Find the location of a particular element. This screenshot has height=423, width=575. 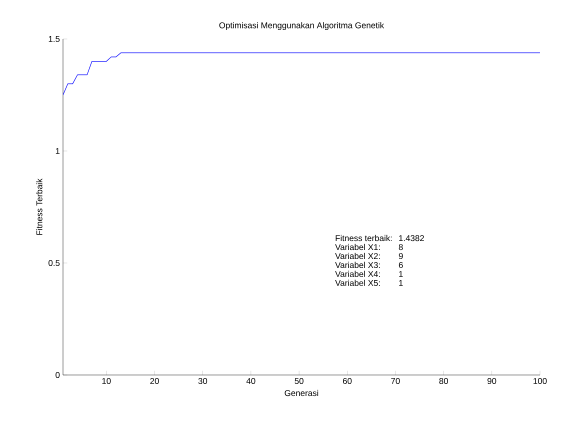

y-tick-label: 1.5 is located at coordinates (54, 39).